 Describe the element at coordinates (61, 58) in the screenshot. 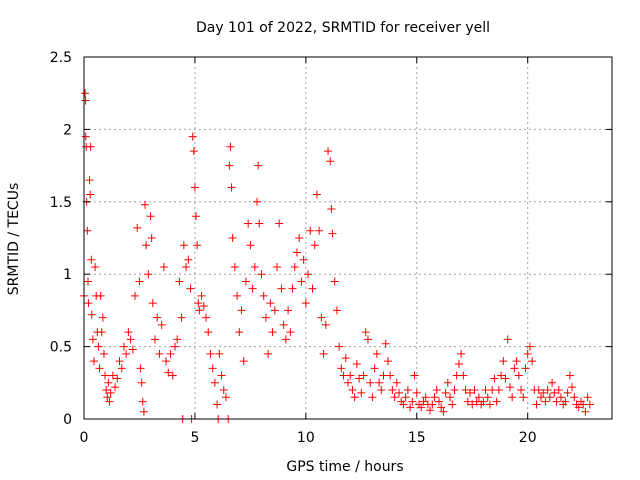

I see `y-tick-label: 2.5` at that location.